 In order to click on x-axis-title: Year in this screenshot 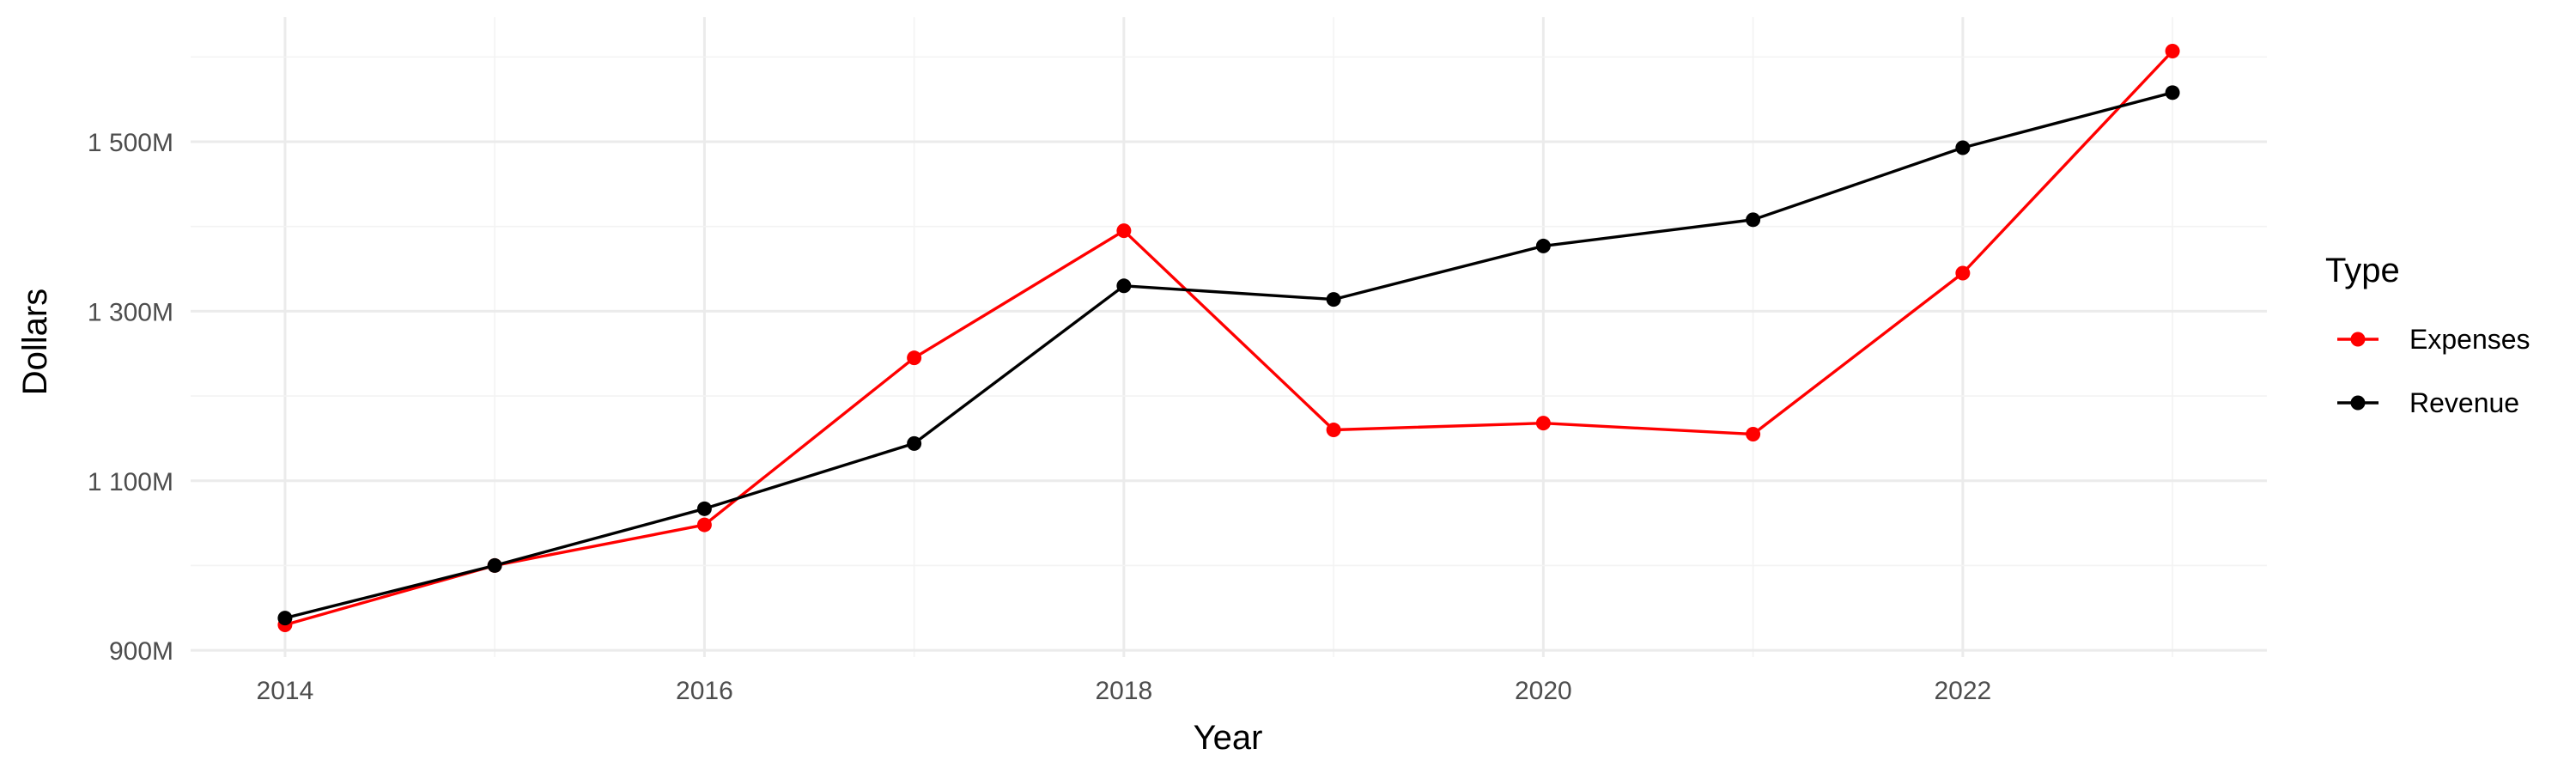, I will do `click(1228, 738)`.